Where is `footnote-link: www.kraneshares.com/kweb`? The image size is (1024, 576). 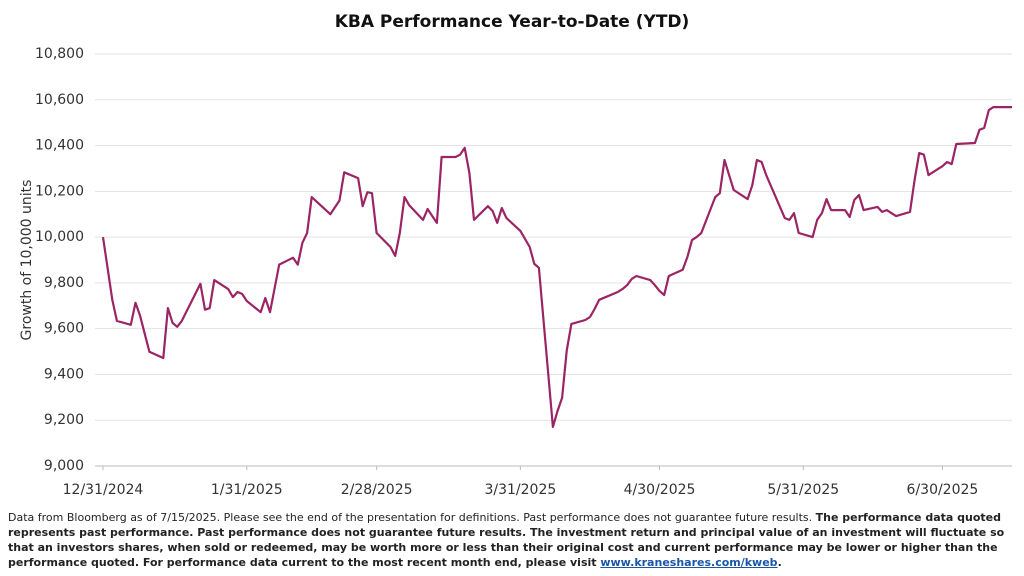 footnote-link: www.kraneshares.com/kweb is located at coordinates (689, 562).